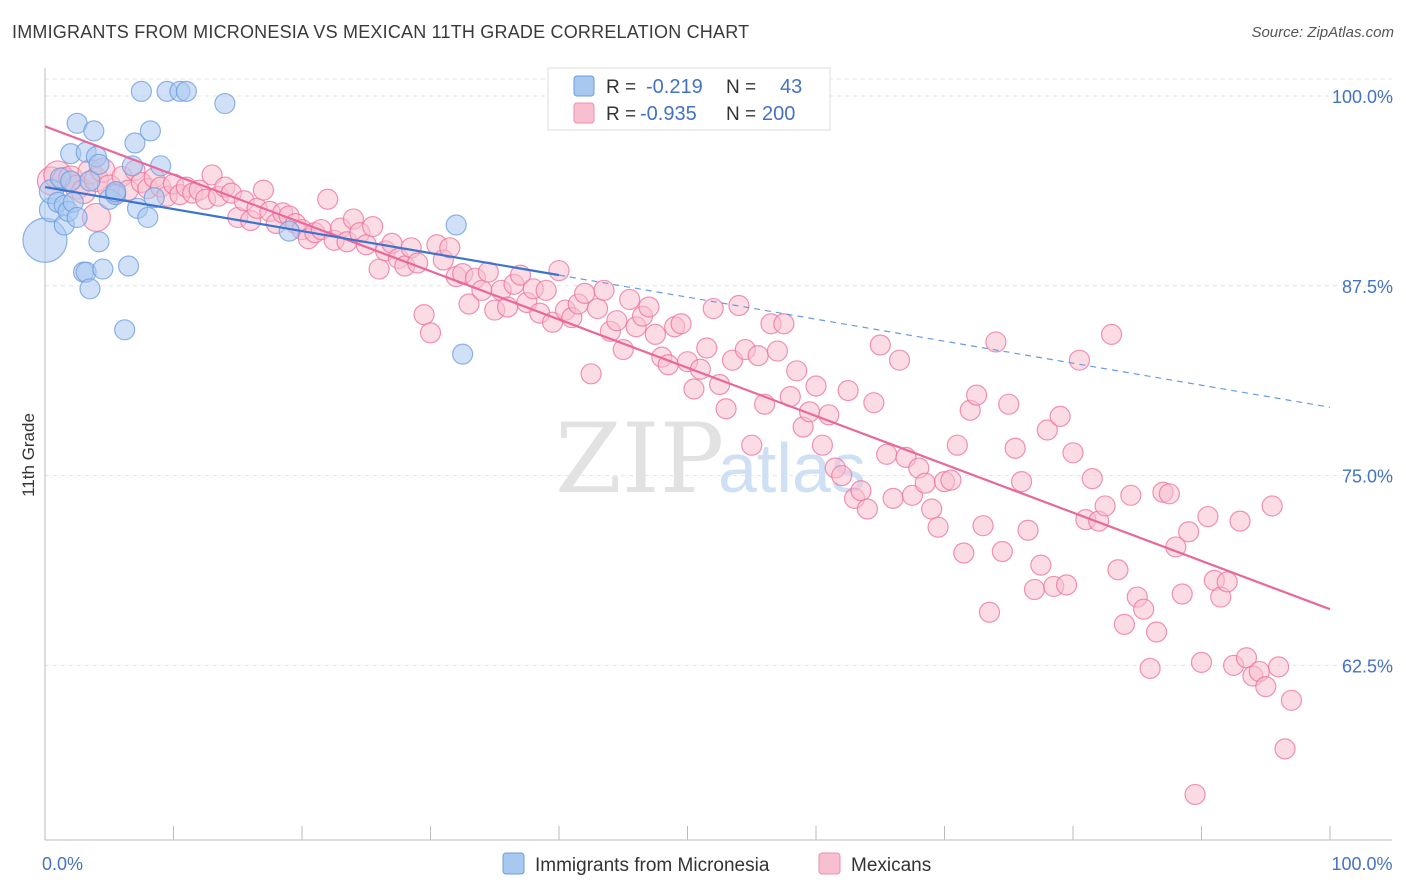 This screenshot has width=1406, height=892. I want to click on bottom-legend-swatch-mexicans, so click(829, 863).